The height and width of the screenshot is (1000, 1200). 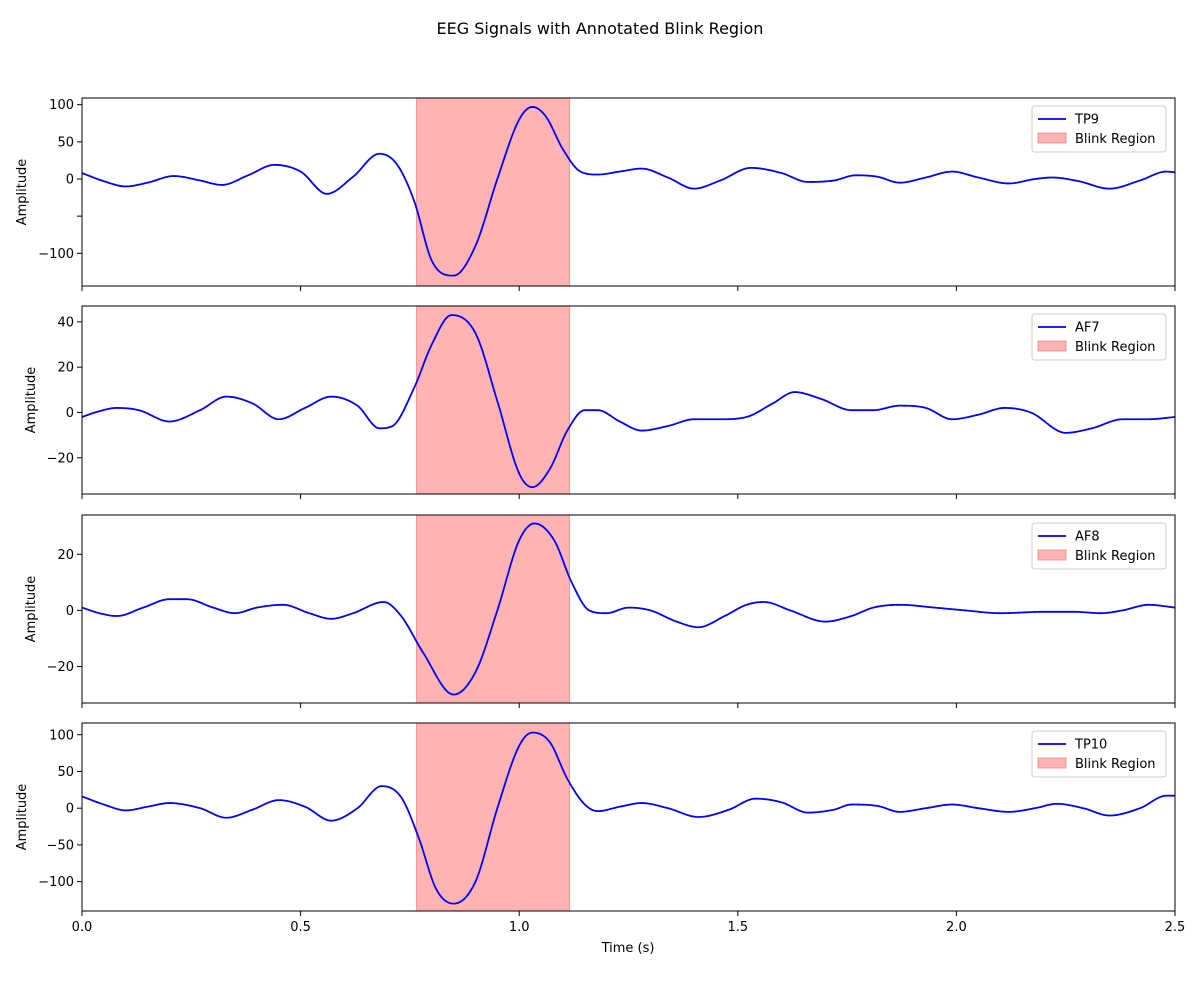 What do you see at coordinates (300, 927) in the screenshot?
I see `x-tick-label: 0.5` at bounding box center [300, 927].